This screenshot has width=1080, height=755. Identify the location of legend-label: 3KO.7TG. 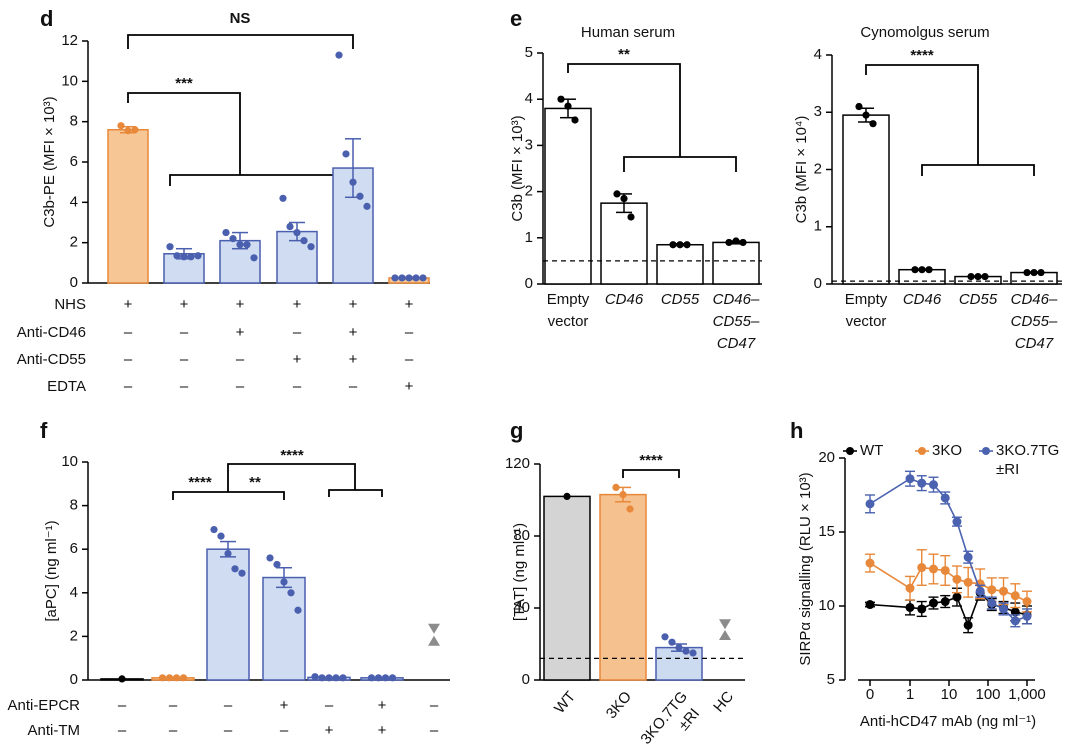
(1027, 450).